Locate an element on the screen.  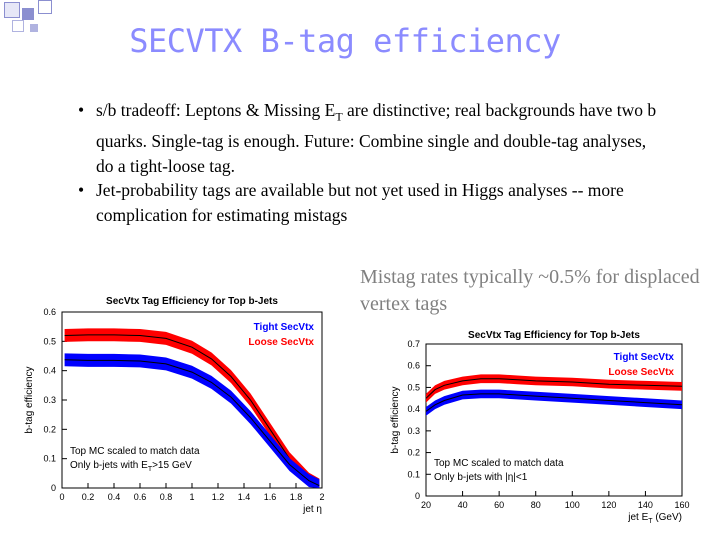
x-tick-label: 0 is located at coordinates (61, 497).